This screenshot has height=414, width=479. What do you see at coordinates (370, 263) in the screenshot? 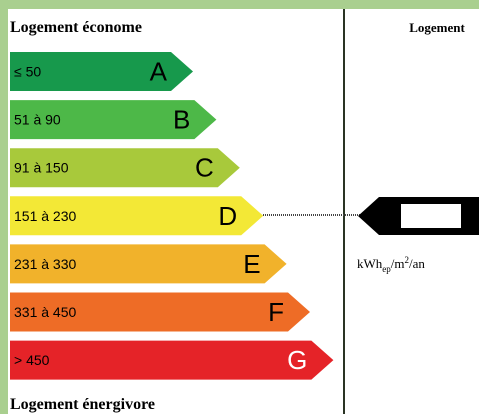
I see `unit-base: kWh` at bounding box center [370, 263].